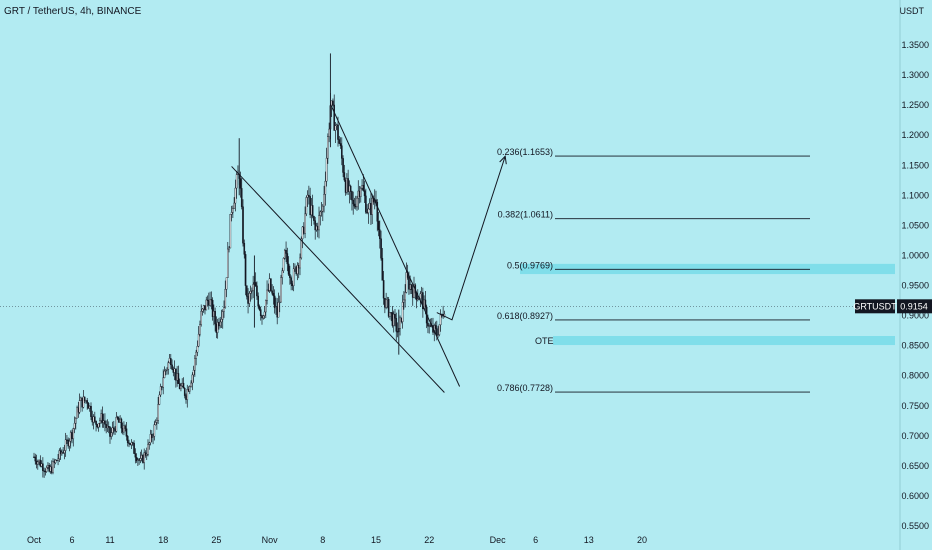 Image resolution: width=932 pixels, height=550 pixels. What do you see at coordinates (270, 540) in the screenshot?
I see `x-tick-label: Nov` at bounding box center [270, 540].